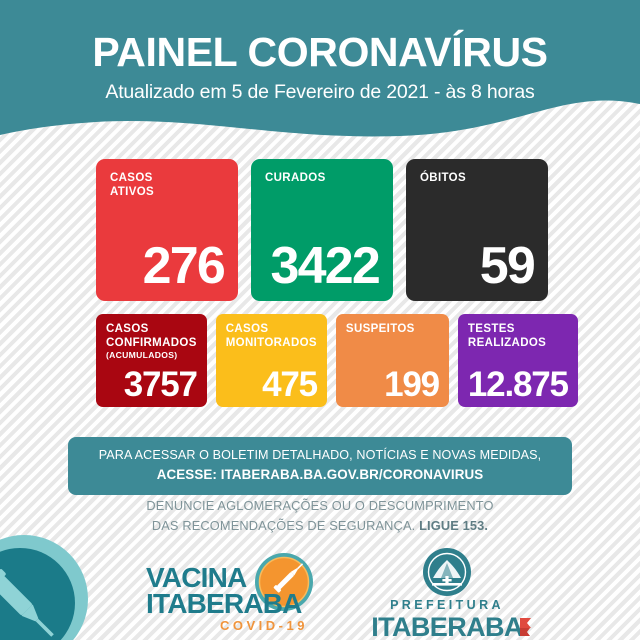  I want to click on notice-line-2-text: DAS RECOMENDAÇÕES DE SEGURANÇA., so click(283, 525).